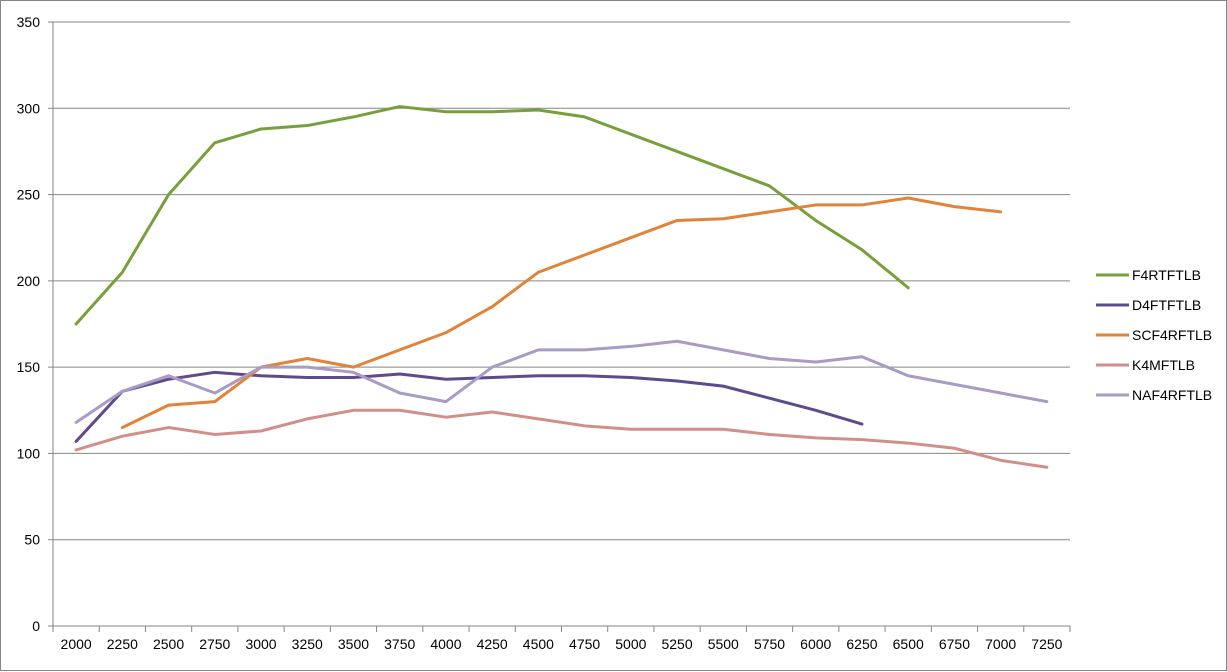  Describe the element at coordinates (260, 644) in the screenshot. I see `x-tick-label: 3000` at that location.